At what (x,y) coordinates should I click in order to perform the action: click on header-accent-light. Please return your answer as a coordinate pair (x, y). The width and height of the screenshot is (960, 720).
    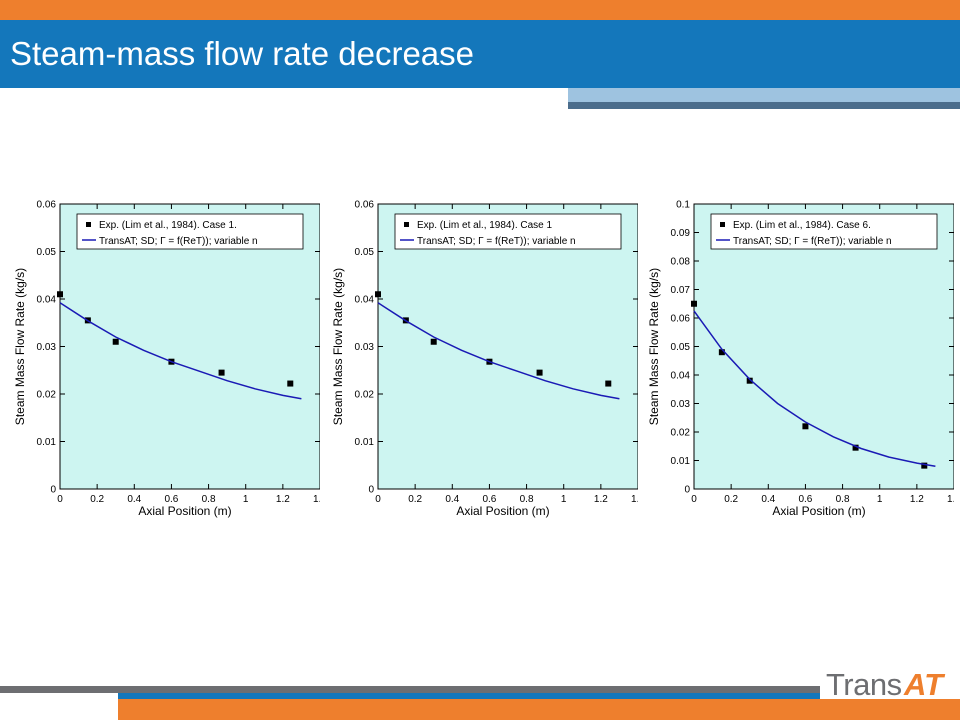
    Looking at the image, I should click on (764, 95).